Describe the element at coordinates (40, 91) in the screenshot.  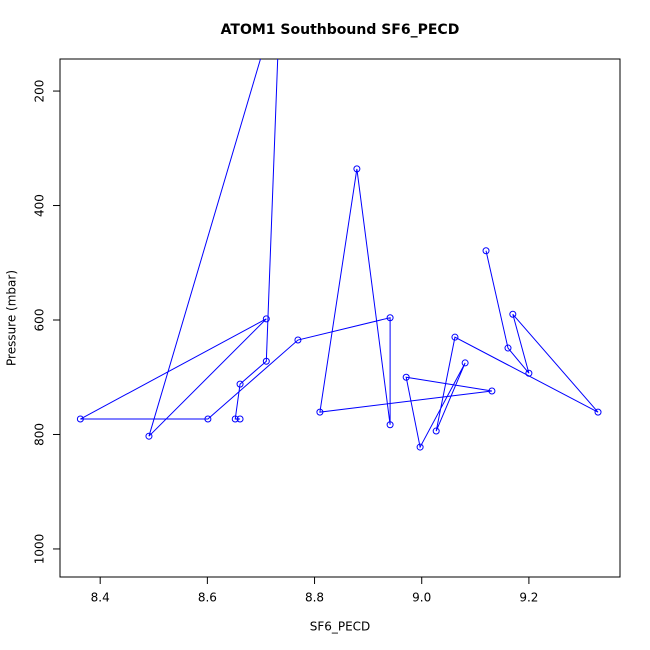
I see `y-tick-label: 200` at that location.